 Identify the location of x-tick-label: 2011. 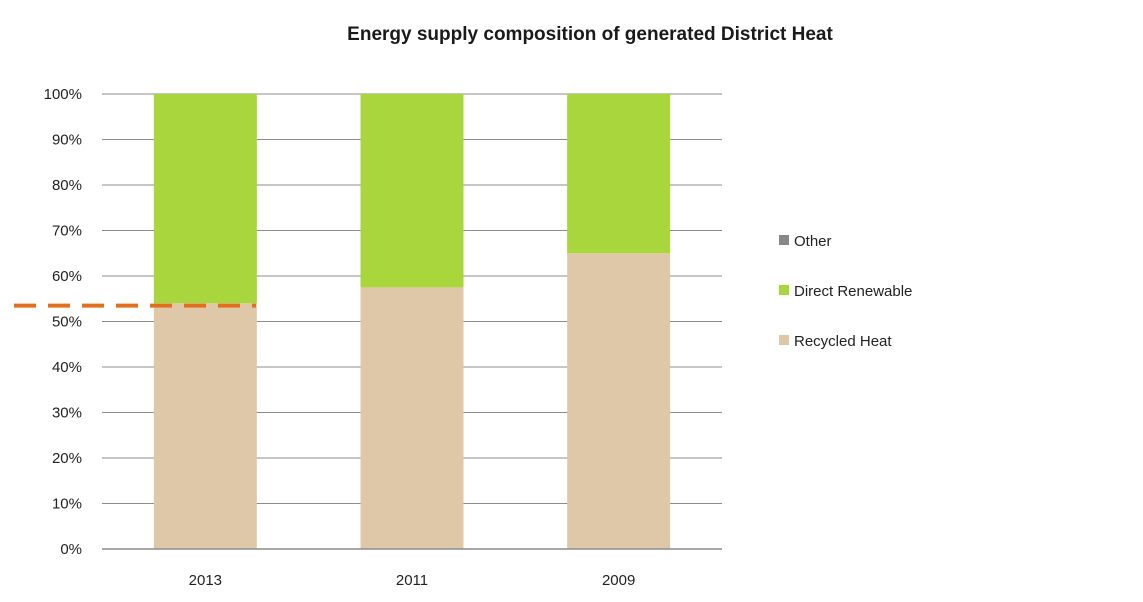
(412, 580).